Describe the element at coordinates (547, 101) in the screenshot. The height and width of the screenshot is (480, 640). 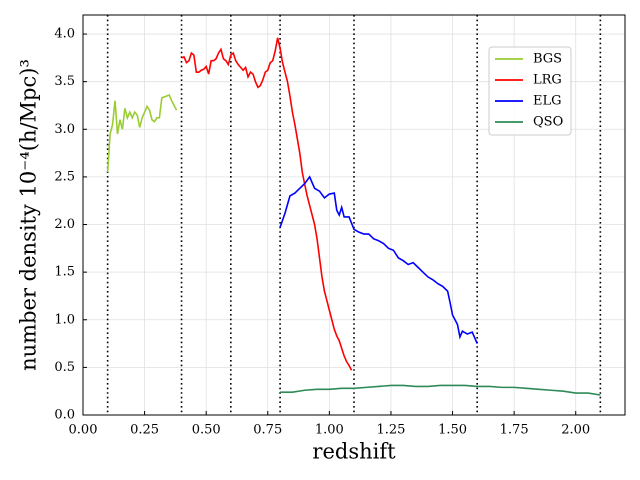
I see `legend-label: ELG` at that location.